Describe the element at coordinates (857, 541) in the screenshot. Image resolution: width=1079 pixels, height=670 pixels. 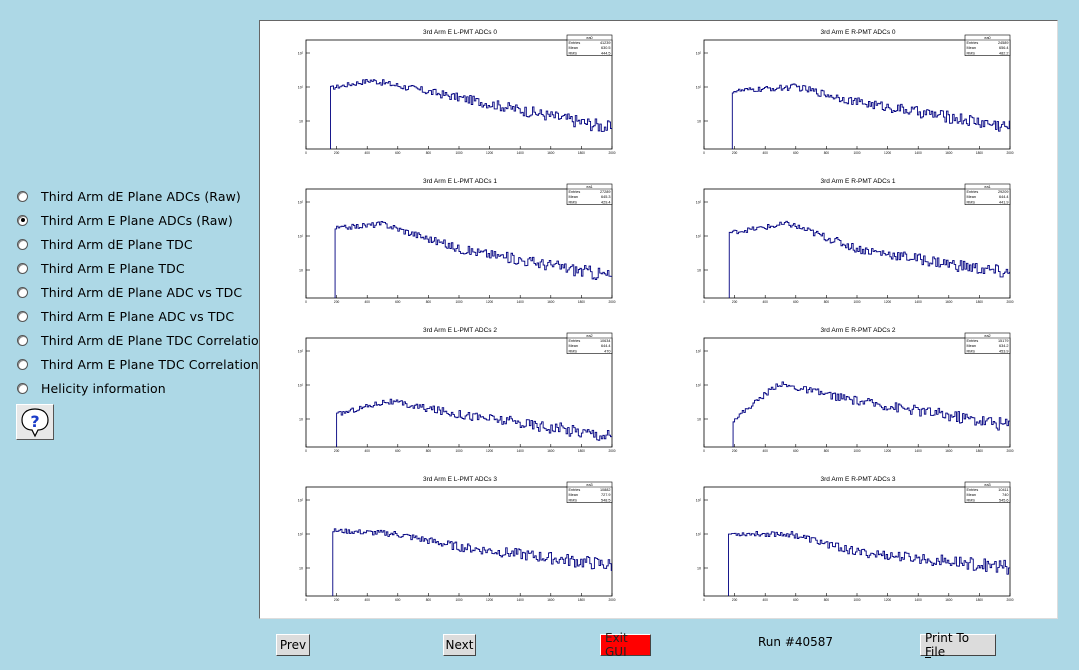
I see `plot-frame` at that location.